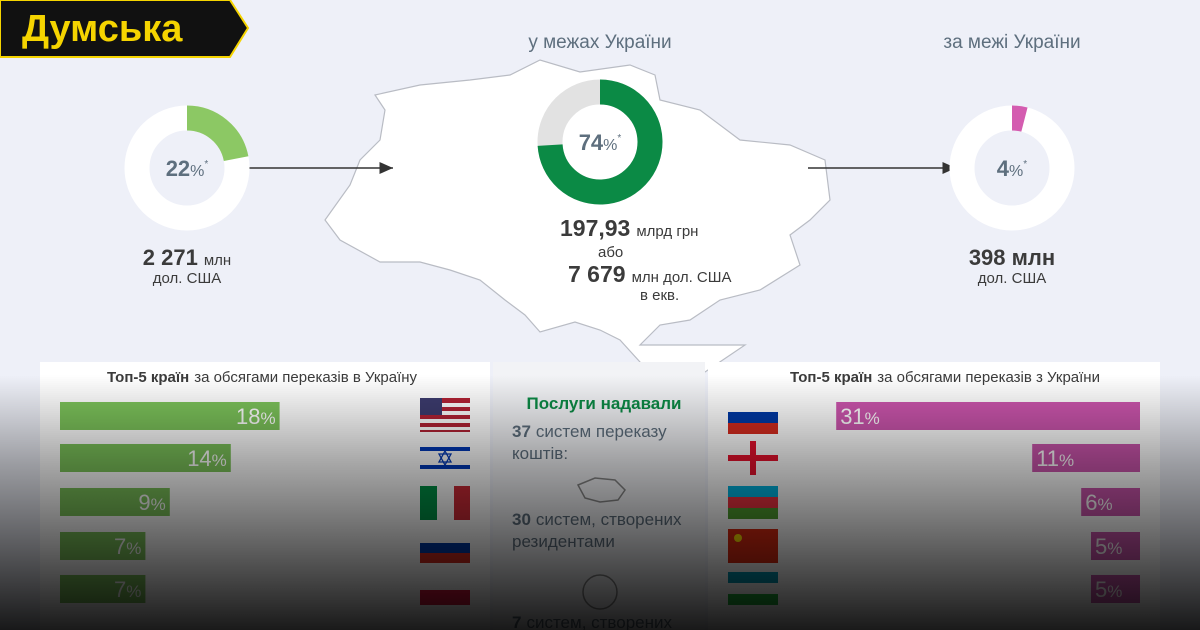 The width and height of the screenshot is (1200, 630). I want to click on bar-value: 18, so click(248, 416).